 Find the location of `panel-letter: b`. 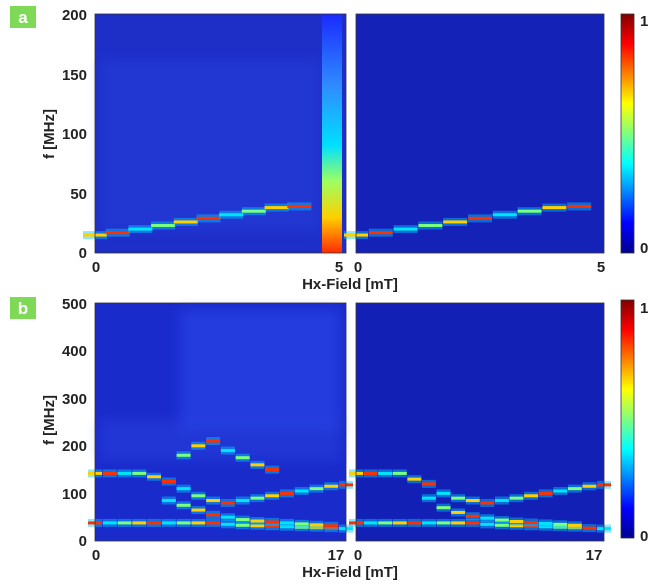

panel-letter: b is located at coordinates (23, 308).